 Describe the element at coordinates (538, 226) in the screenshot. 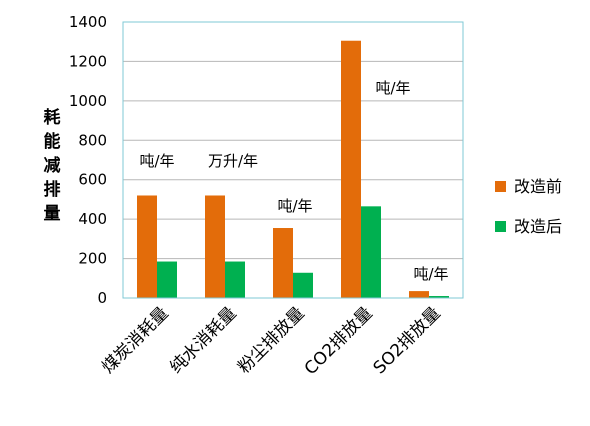

I see `legend-label: 改造后` at that location.